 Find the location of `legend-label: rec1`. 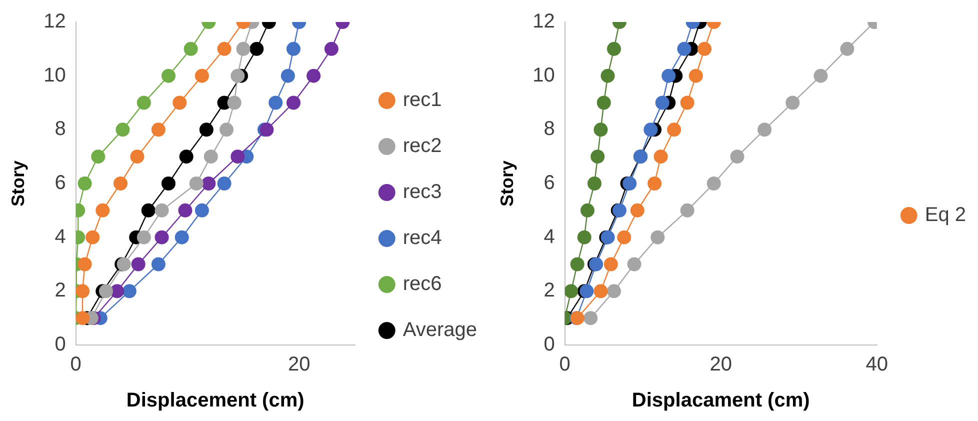

legend-label: rec1 is located at coordinates (422, 100).